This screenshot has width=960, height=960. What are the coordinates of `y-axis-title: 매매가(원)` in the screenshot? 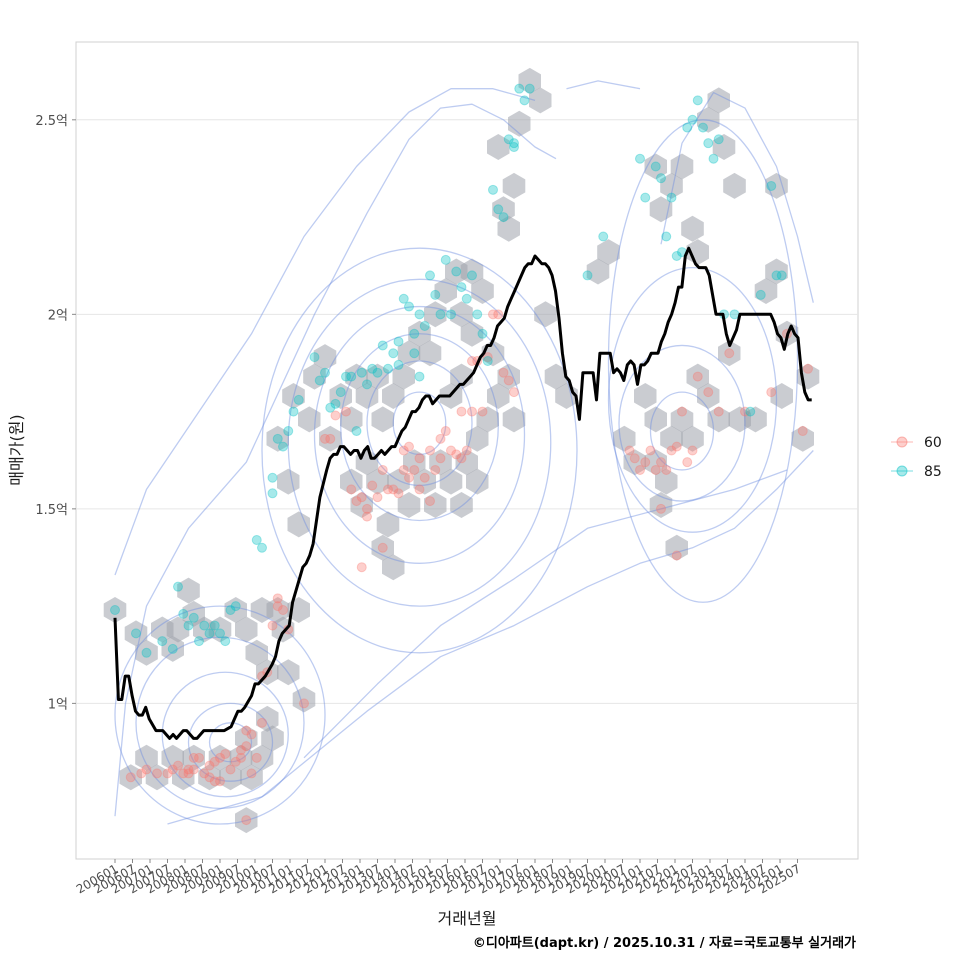 It's located at (16, 449).